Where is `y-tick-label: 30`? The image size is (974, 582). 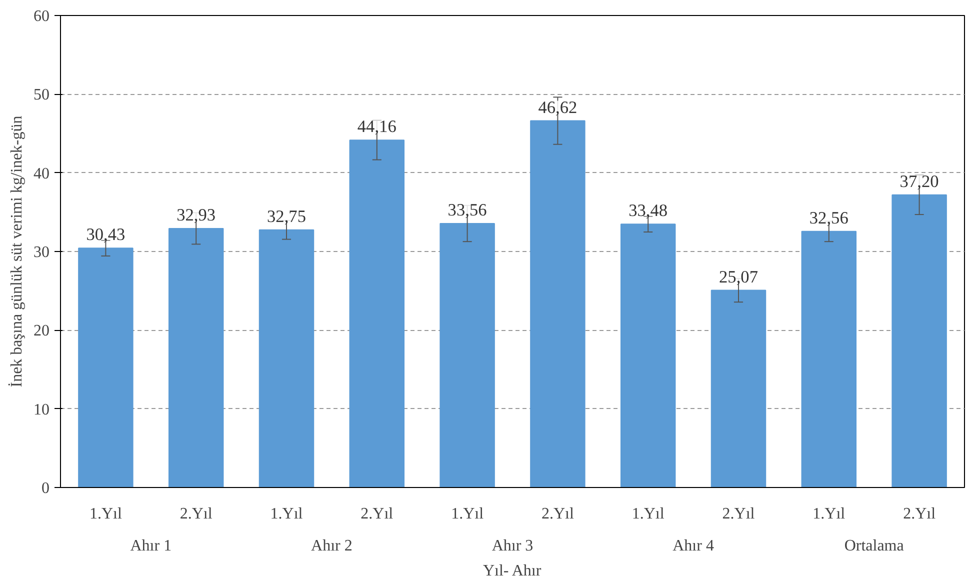 y-tick-label: 30 is located at coordinates (42, 252).